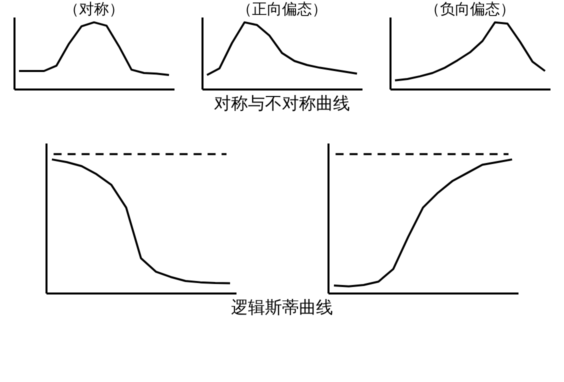 Image resolution: width=564 pixels, height=382 pixels. What do you see at coordinates (94, 9) in the screenshot?
I see `chart-title: （对称）` at bounding box center [94, 9].